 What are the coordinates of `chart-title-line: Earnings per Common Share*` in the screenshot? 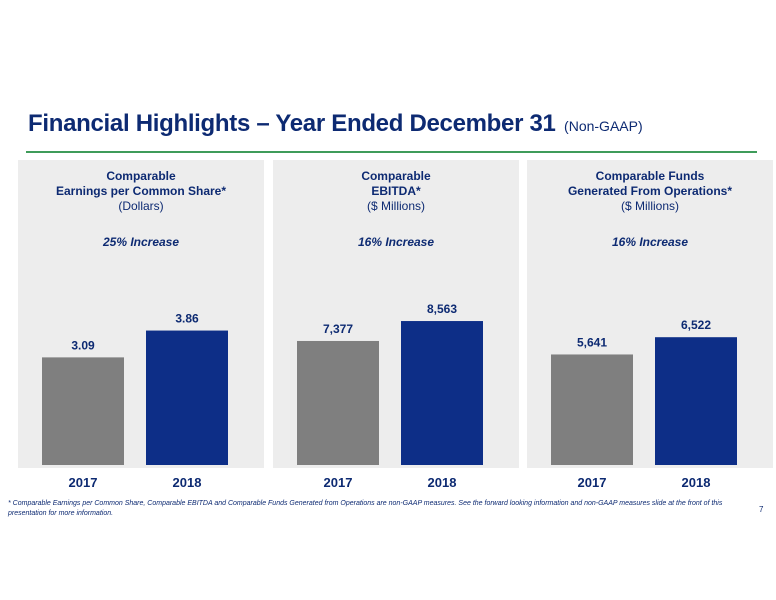 It's located at (141, 191).